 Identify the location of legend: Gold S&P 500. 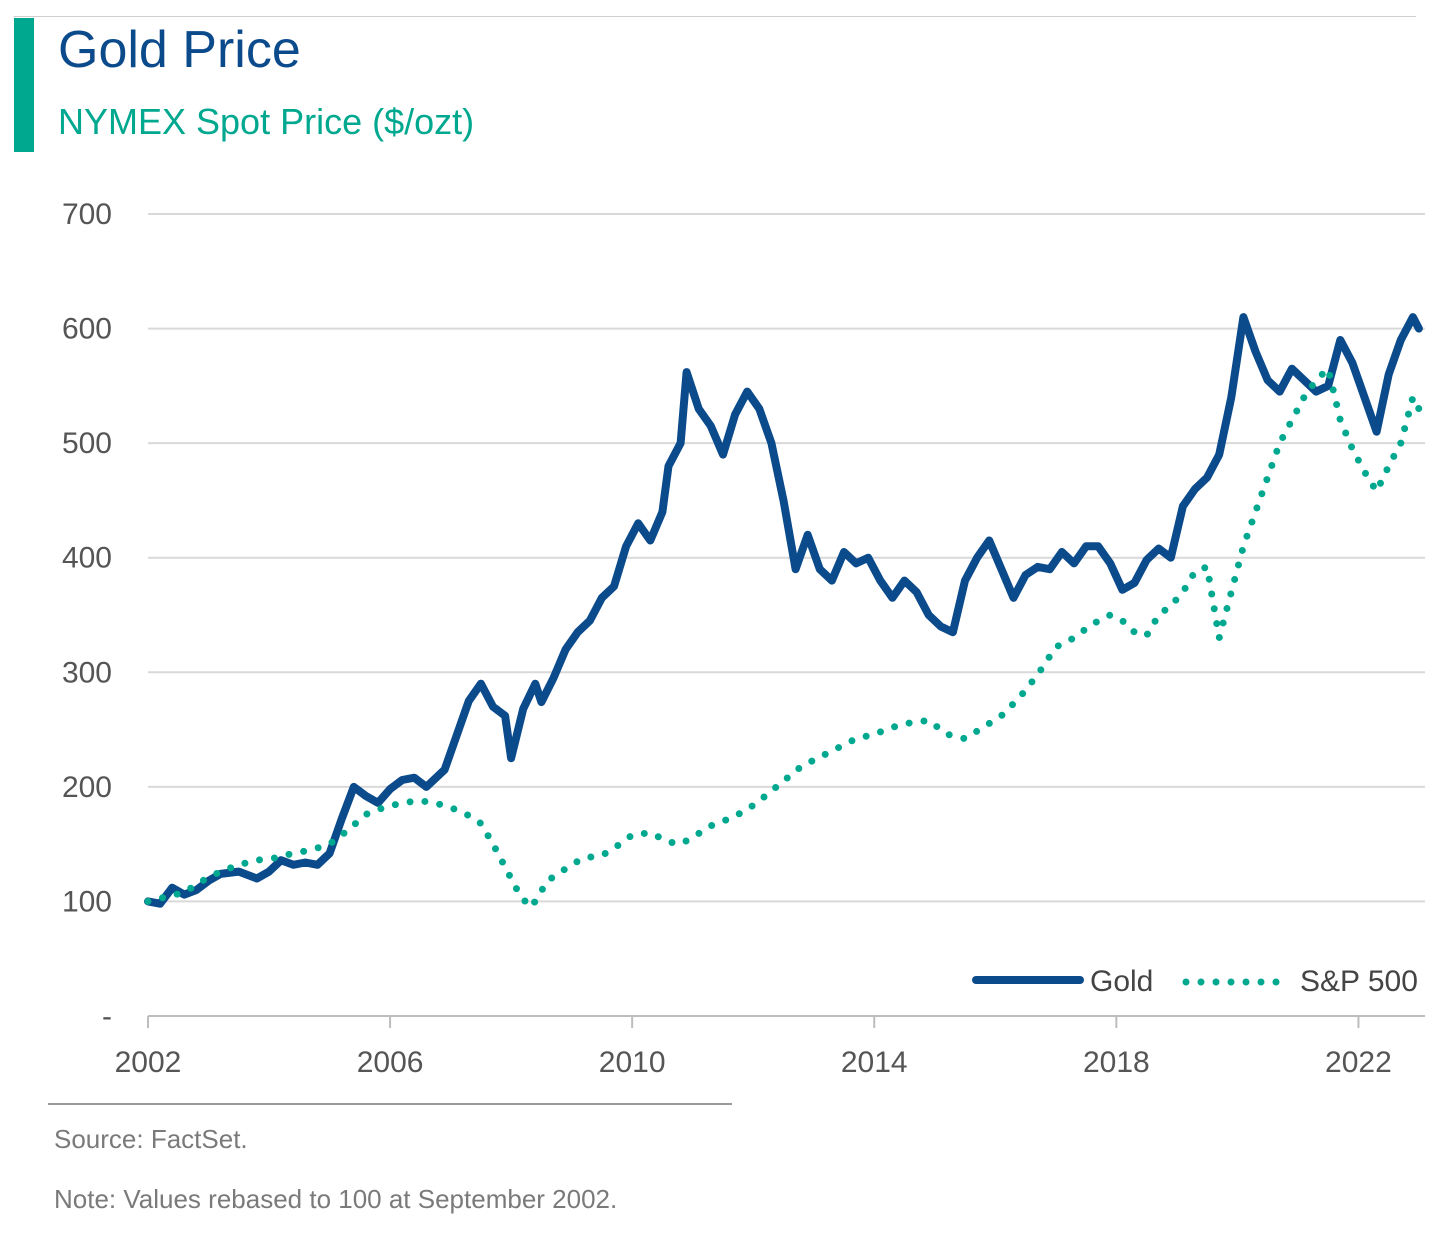
(1195, 981).